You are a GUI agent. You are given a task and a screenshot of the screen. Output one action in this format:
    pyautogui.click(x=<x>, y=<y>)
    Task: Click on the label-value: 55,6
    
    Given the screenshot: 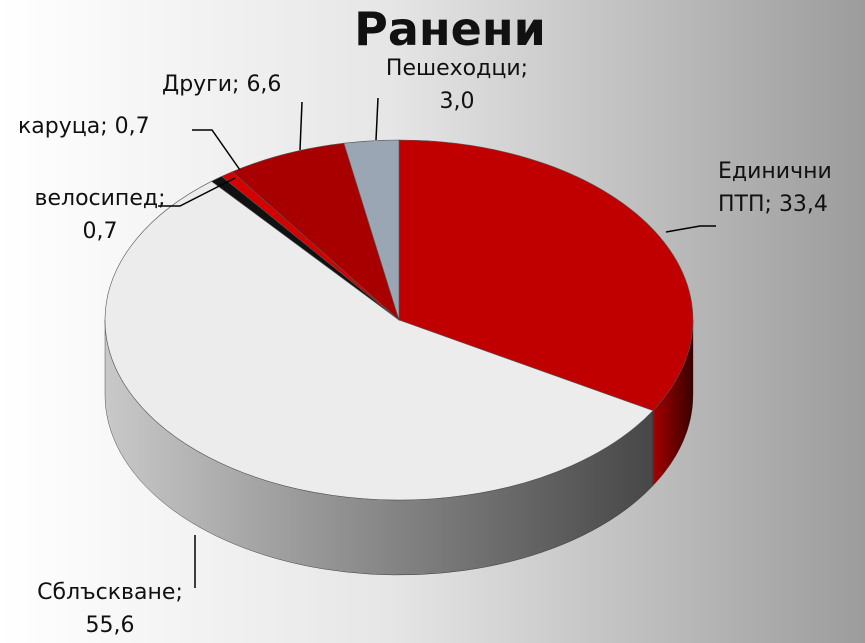 What is the action you would take?
    pyautogui.click(x=110, y=625)
    